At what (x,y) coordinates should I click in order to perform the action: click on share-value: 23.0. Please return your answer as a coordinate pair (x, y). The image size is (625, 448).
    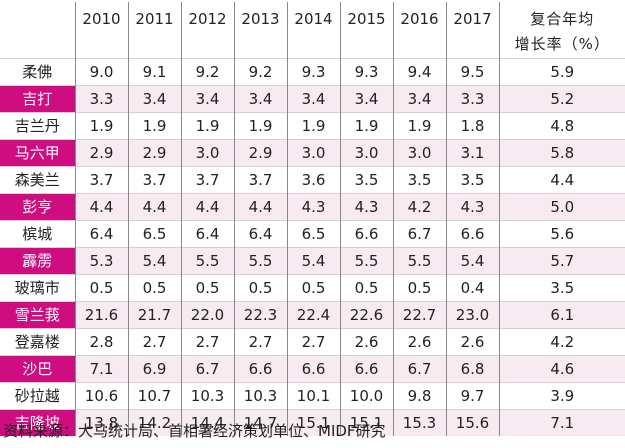
    Looking at the image, I should click on (473, 315).